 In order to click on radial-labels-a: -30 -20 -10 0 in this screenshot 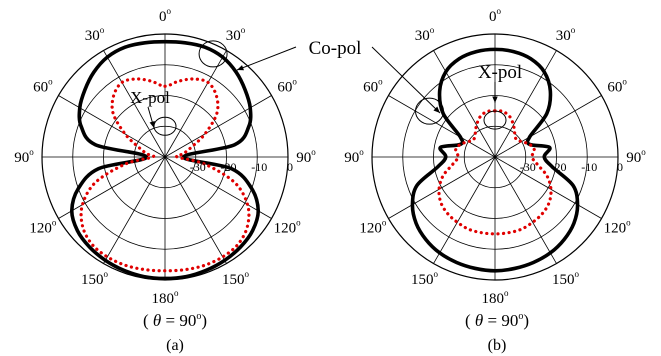, I will do `click(241, 167)`.